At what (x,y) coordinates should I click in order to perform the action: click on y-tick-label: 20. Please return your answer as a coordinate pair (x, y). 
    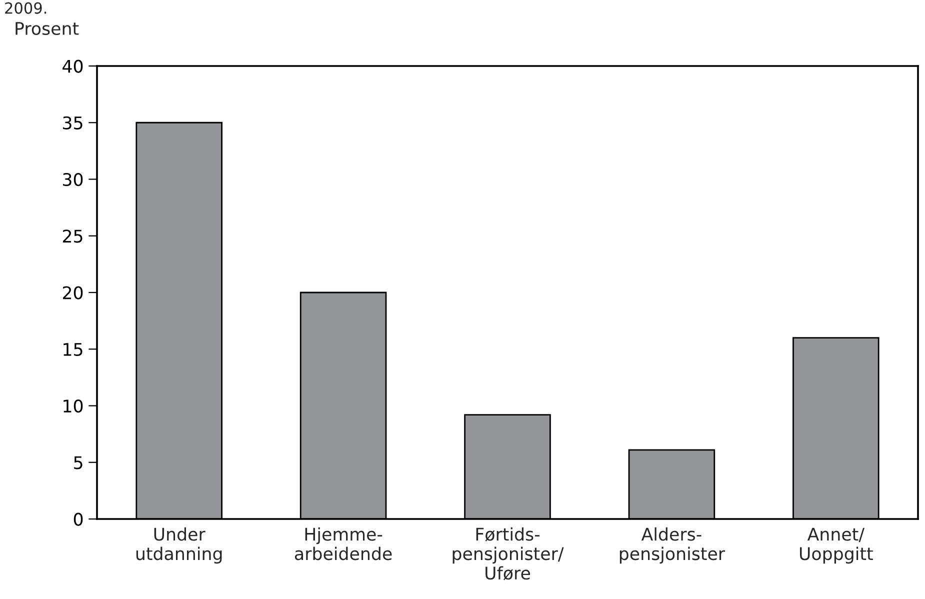
    Looking at the image, I should click on (72, 293).